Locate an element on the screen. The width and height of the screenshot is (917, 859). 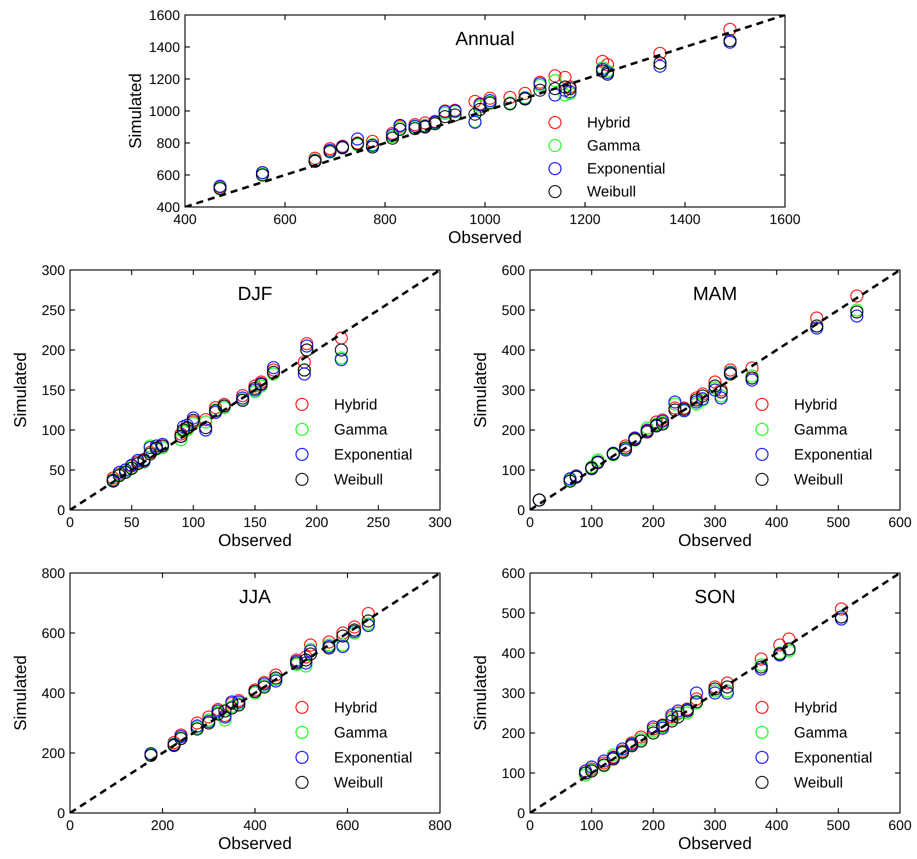
text: Annual is located at coordinates (485, 39).